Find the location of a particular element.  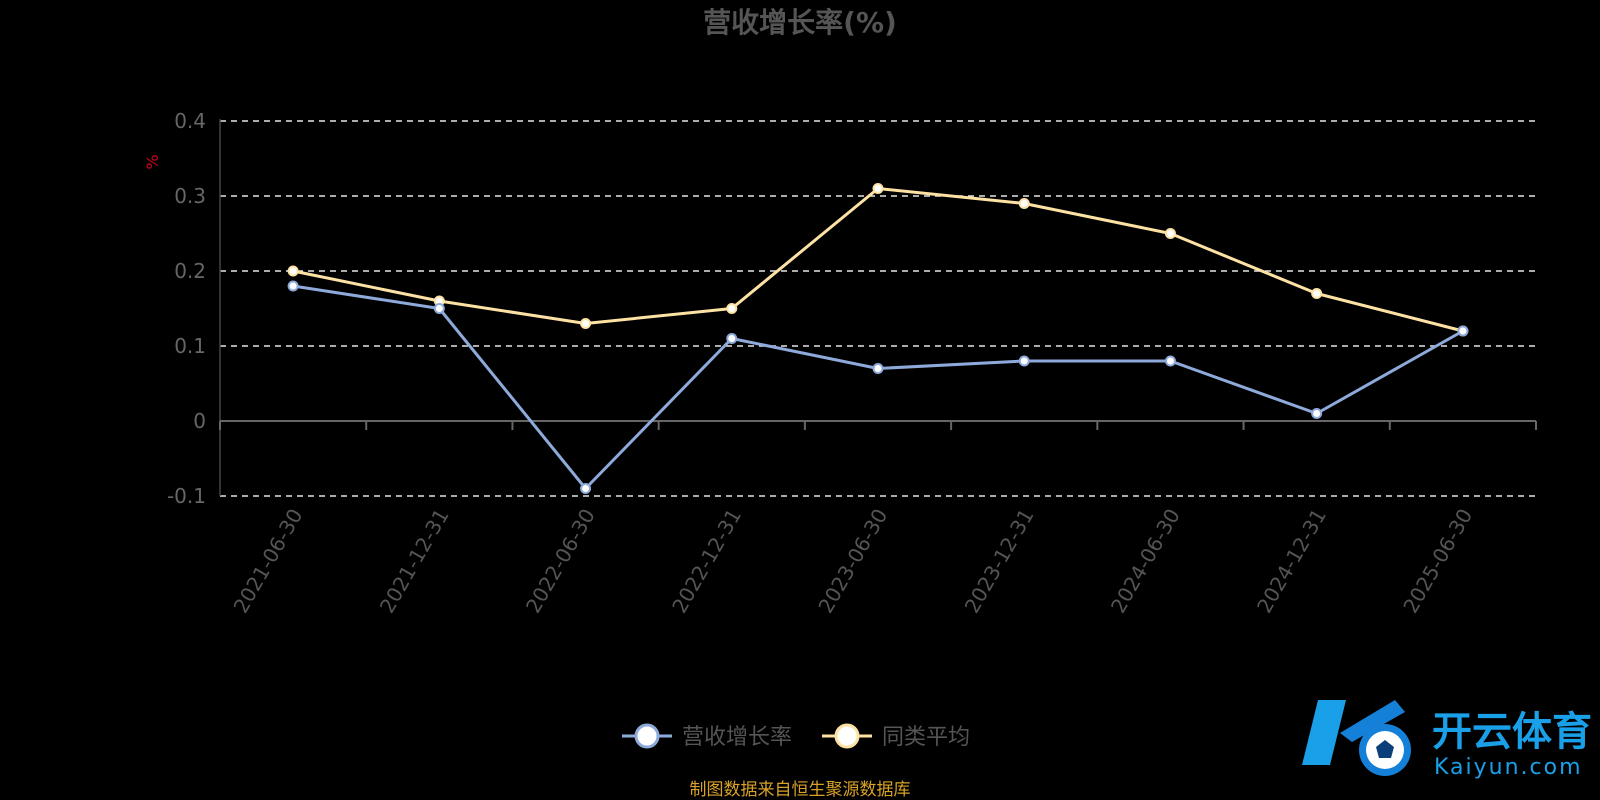

x-tick-label: 2022-06-30 is located at coordinates (560, 561).